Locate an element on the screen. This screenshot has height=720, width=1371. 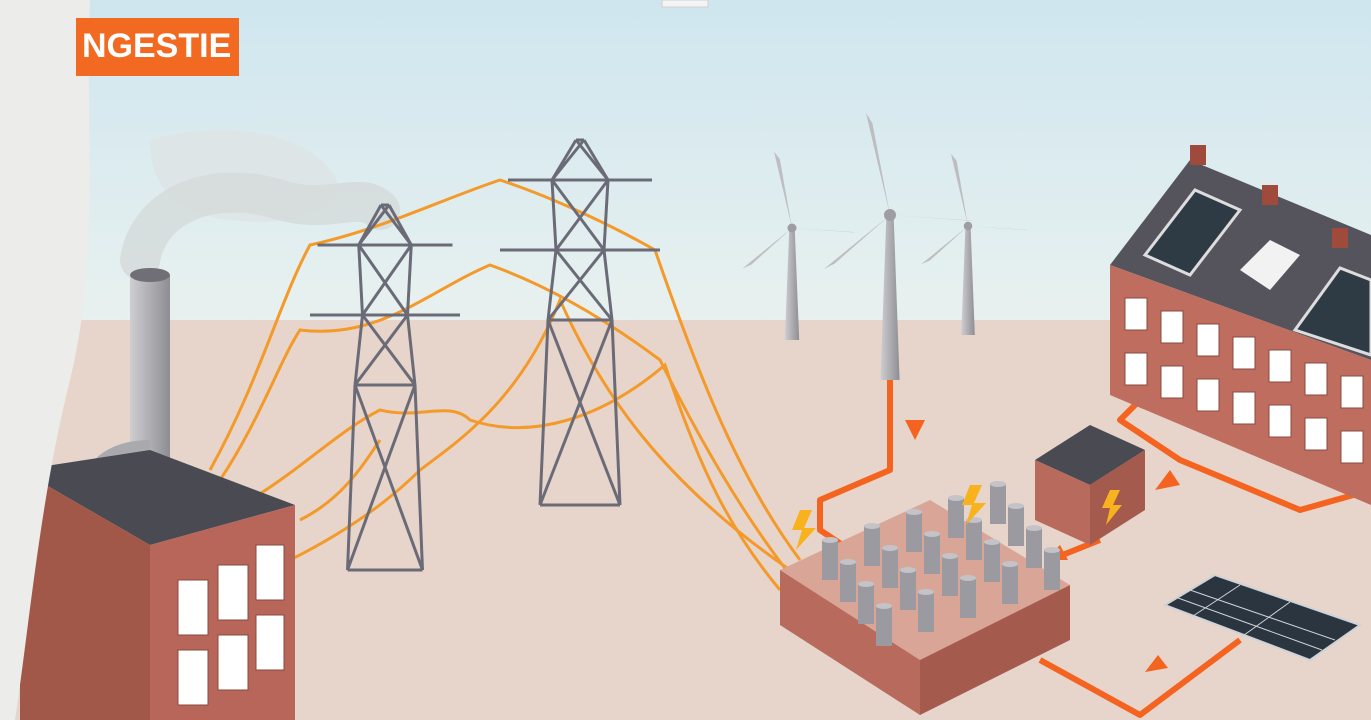
battery-front is located at coordinates (995, 650).